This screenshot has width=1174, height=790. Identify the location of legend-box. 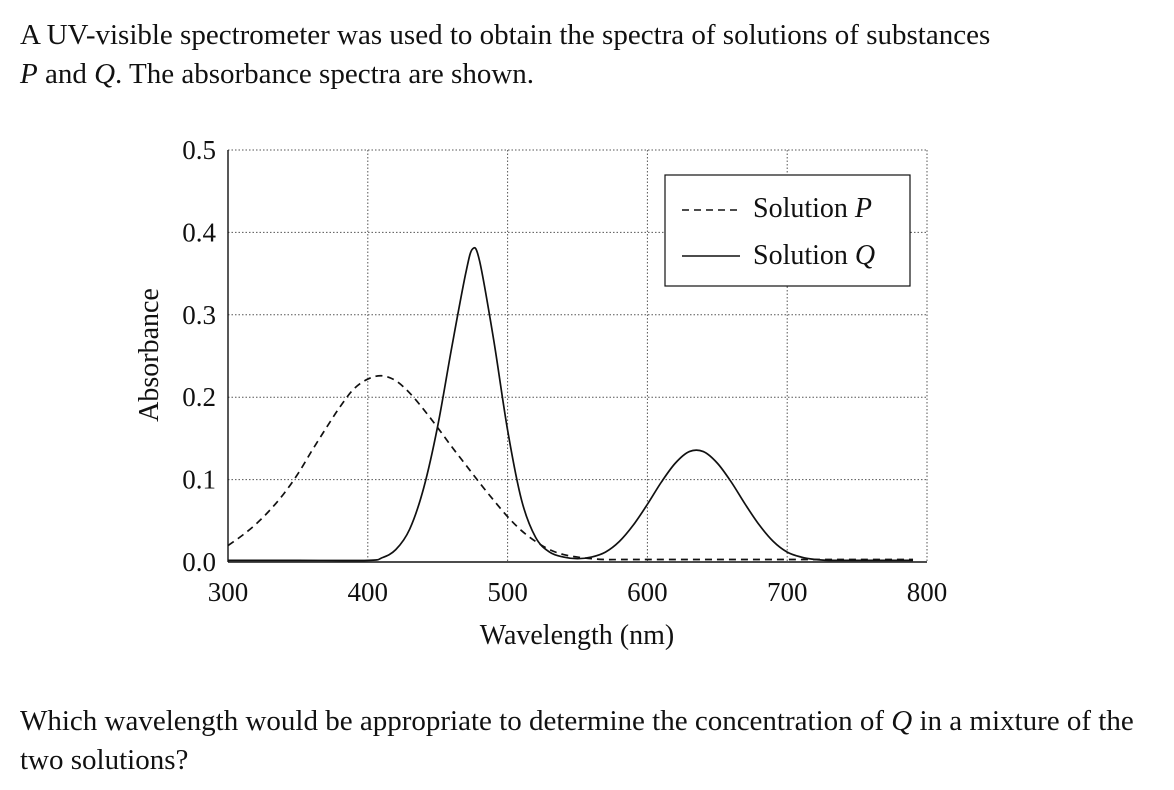
(787, 230).